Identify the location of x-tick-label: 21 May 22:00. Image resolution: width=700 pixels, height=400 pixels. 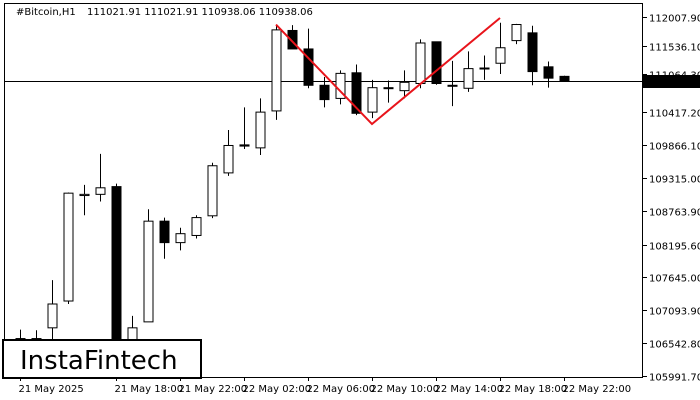
(213, 389).